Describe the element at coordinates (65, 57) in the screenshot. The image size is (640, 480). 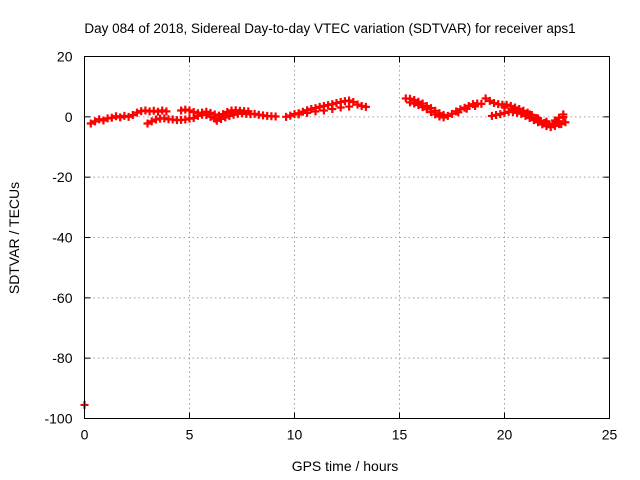
I see `y-tick-label: 20` at that location.